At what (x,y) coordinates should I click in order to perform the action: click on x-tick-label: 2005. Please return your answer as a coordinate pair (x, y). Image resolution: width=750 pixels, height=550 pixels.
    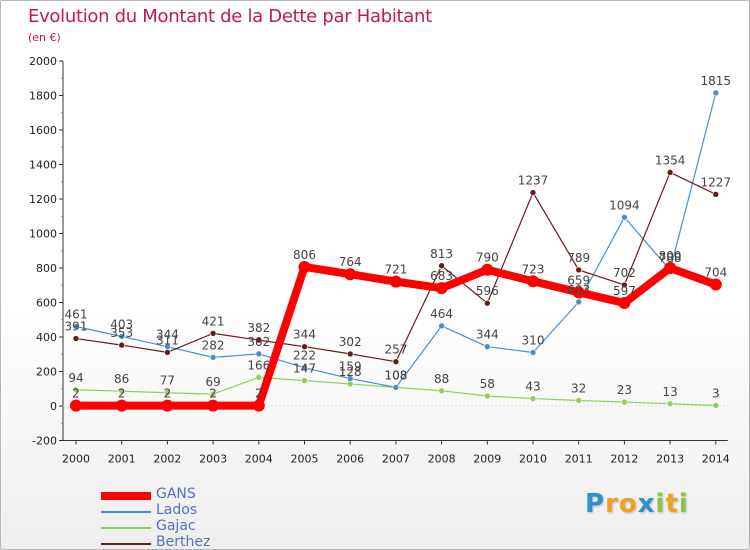
    Looking at the image, I should click on (305, 459).